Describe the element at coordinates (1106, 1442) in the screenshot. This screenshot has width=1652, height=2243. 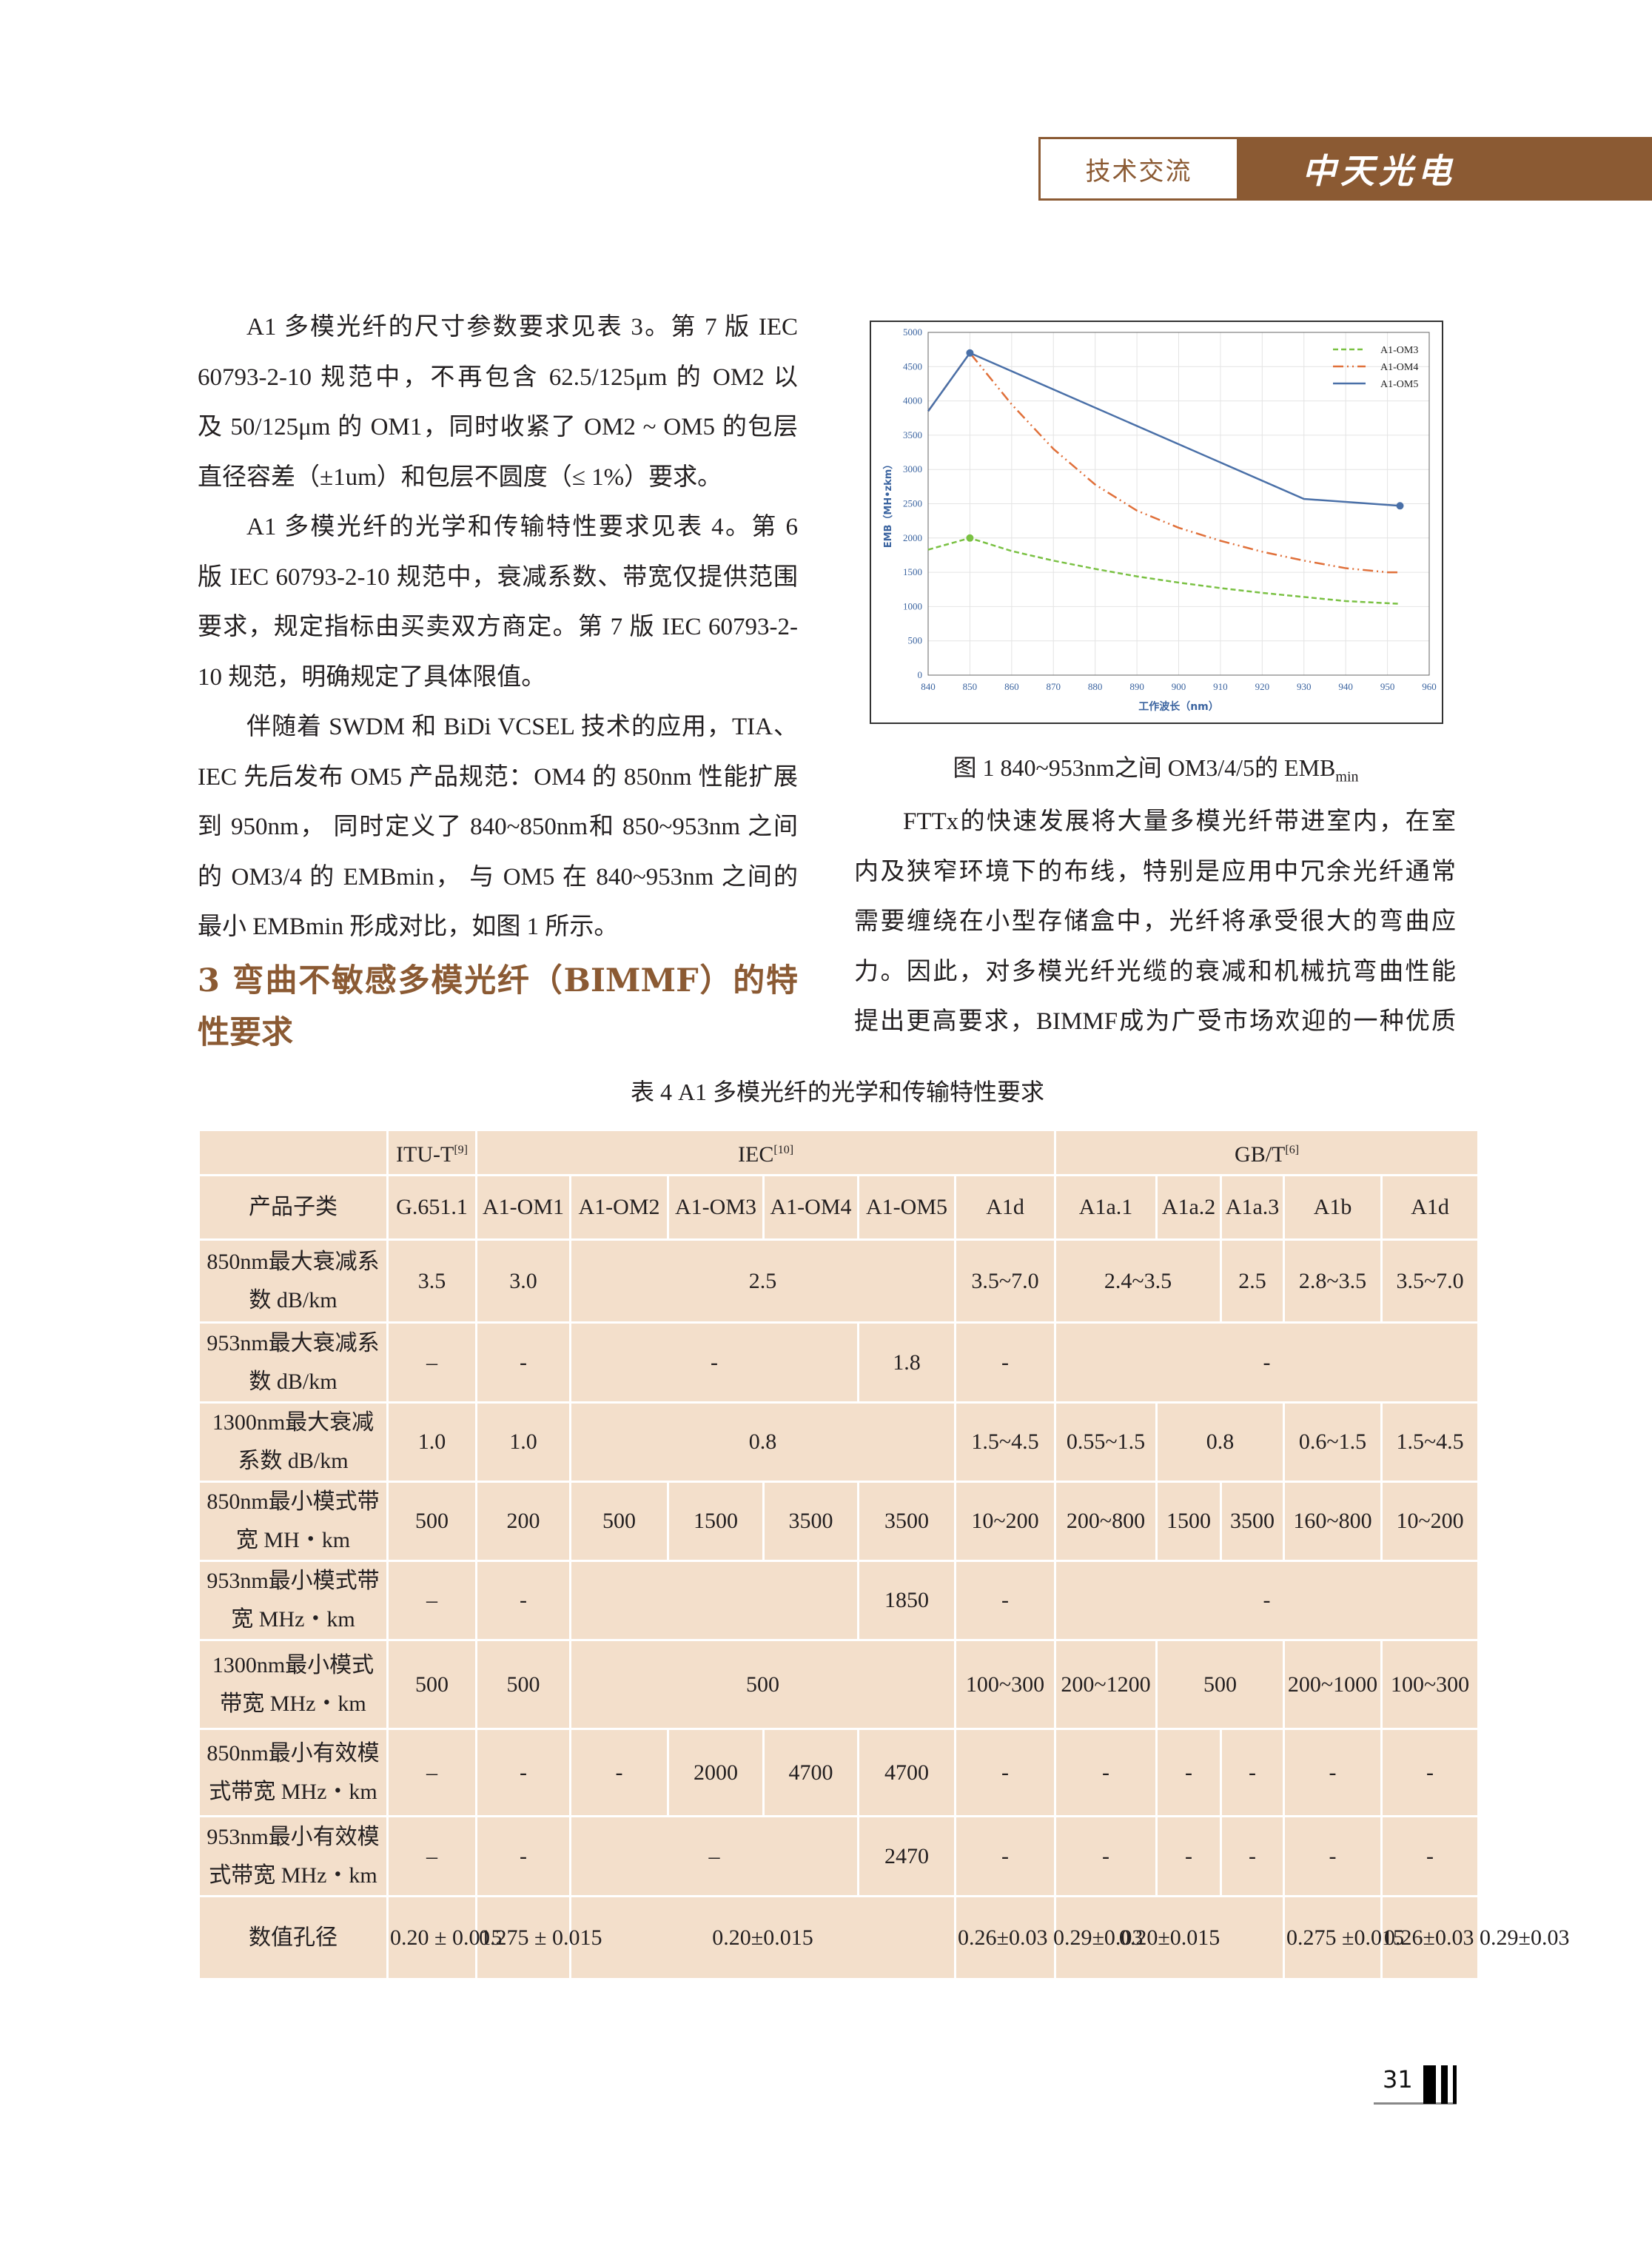
I see `table-cell: 0.55~1.5` at that location.